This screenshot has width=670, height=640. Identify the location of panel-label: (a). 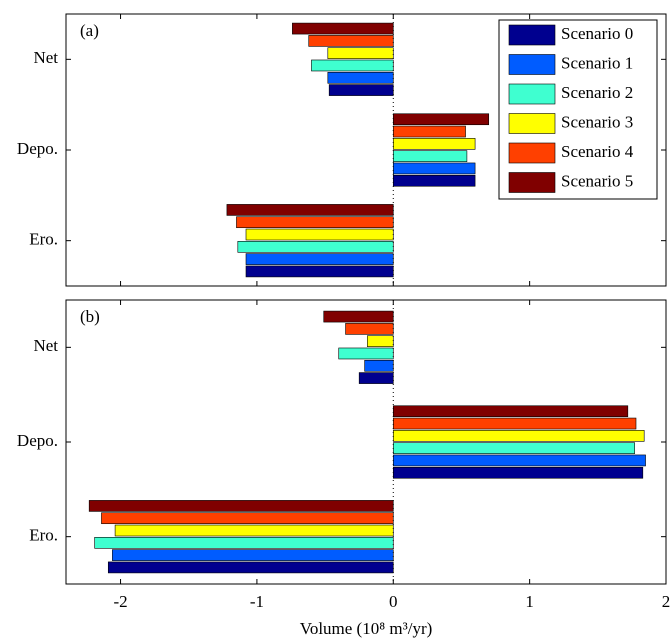
(89, 30).